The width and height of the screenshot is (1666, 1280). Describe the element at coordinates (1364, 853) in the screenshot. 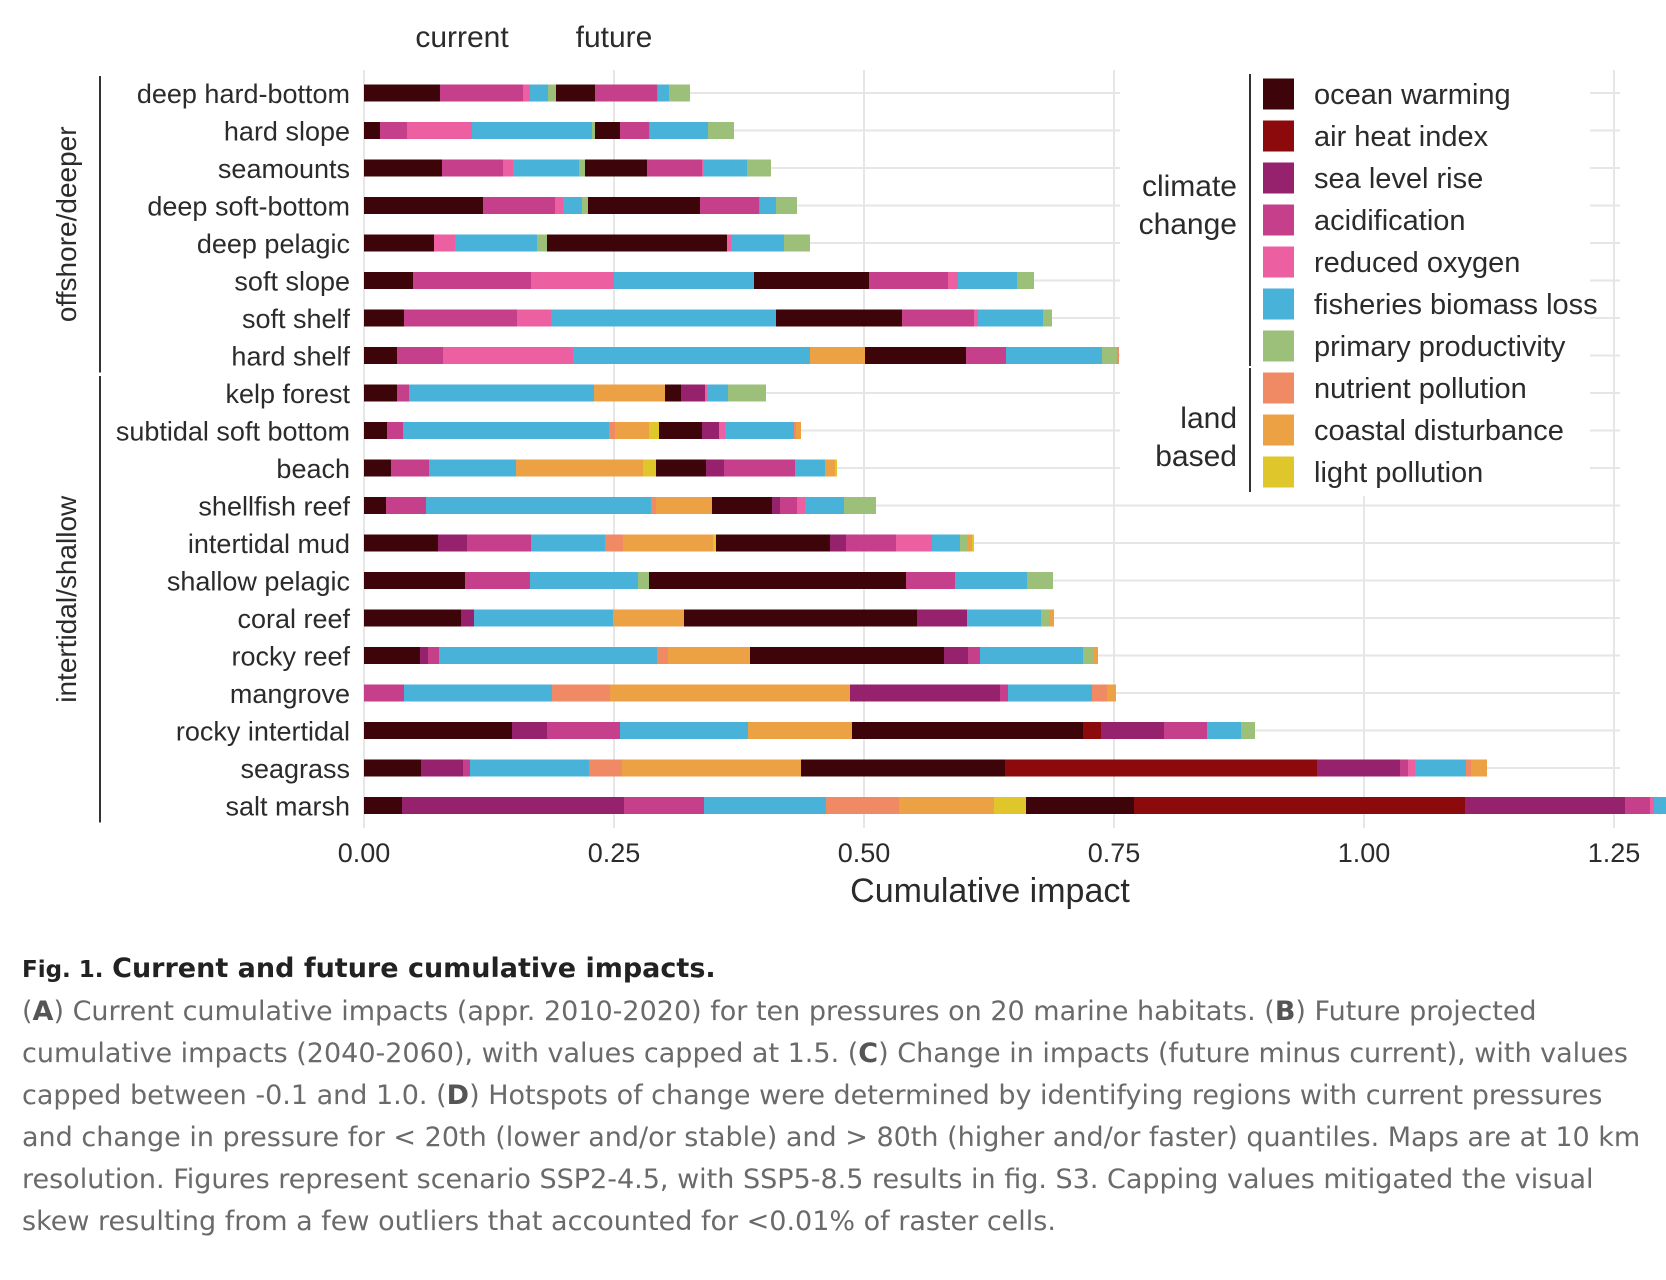

I see `x-tick-label: 1.00` at that location.